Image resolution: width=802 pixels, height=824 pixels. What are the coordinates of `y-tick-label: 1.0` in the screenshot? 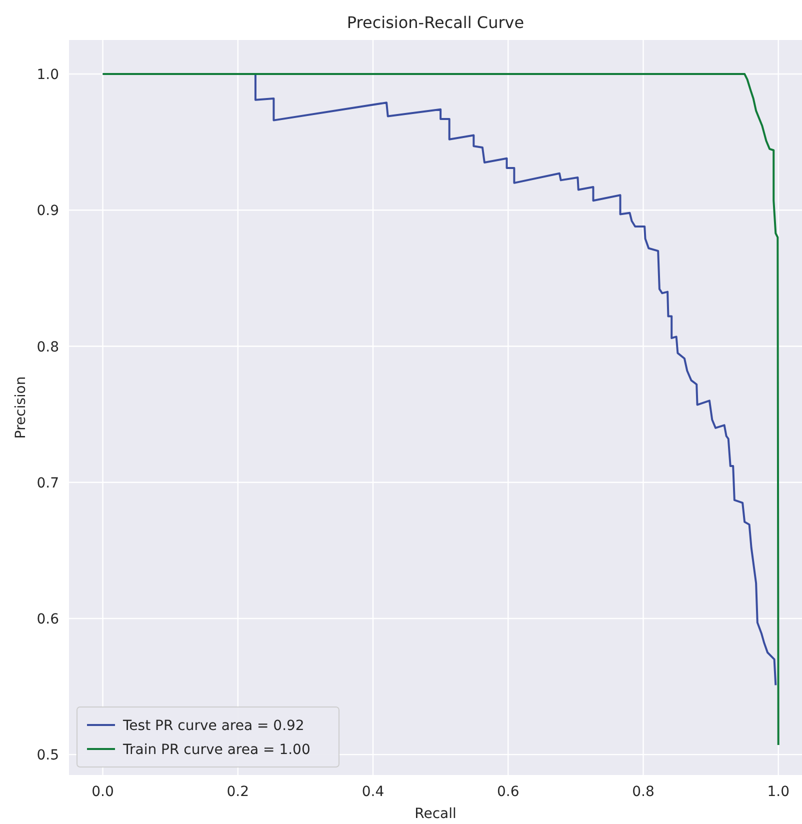 It's located at (47, 75).